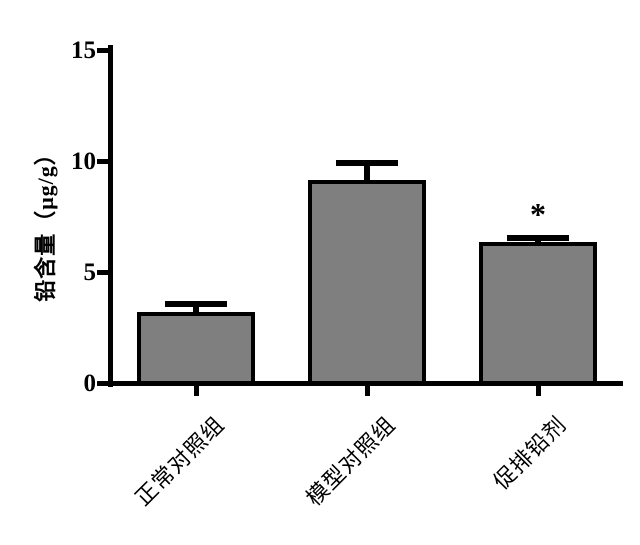  I want to click on significance-star: *, so click(538, 213).